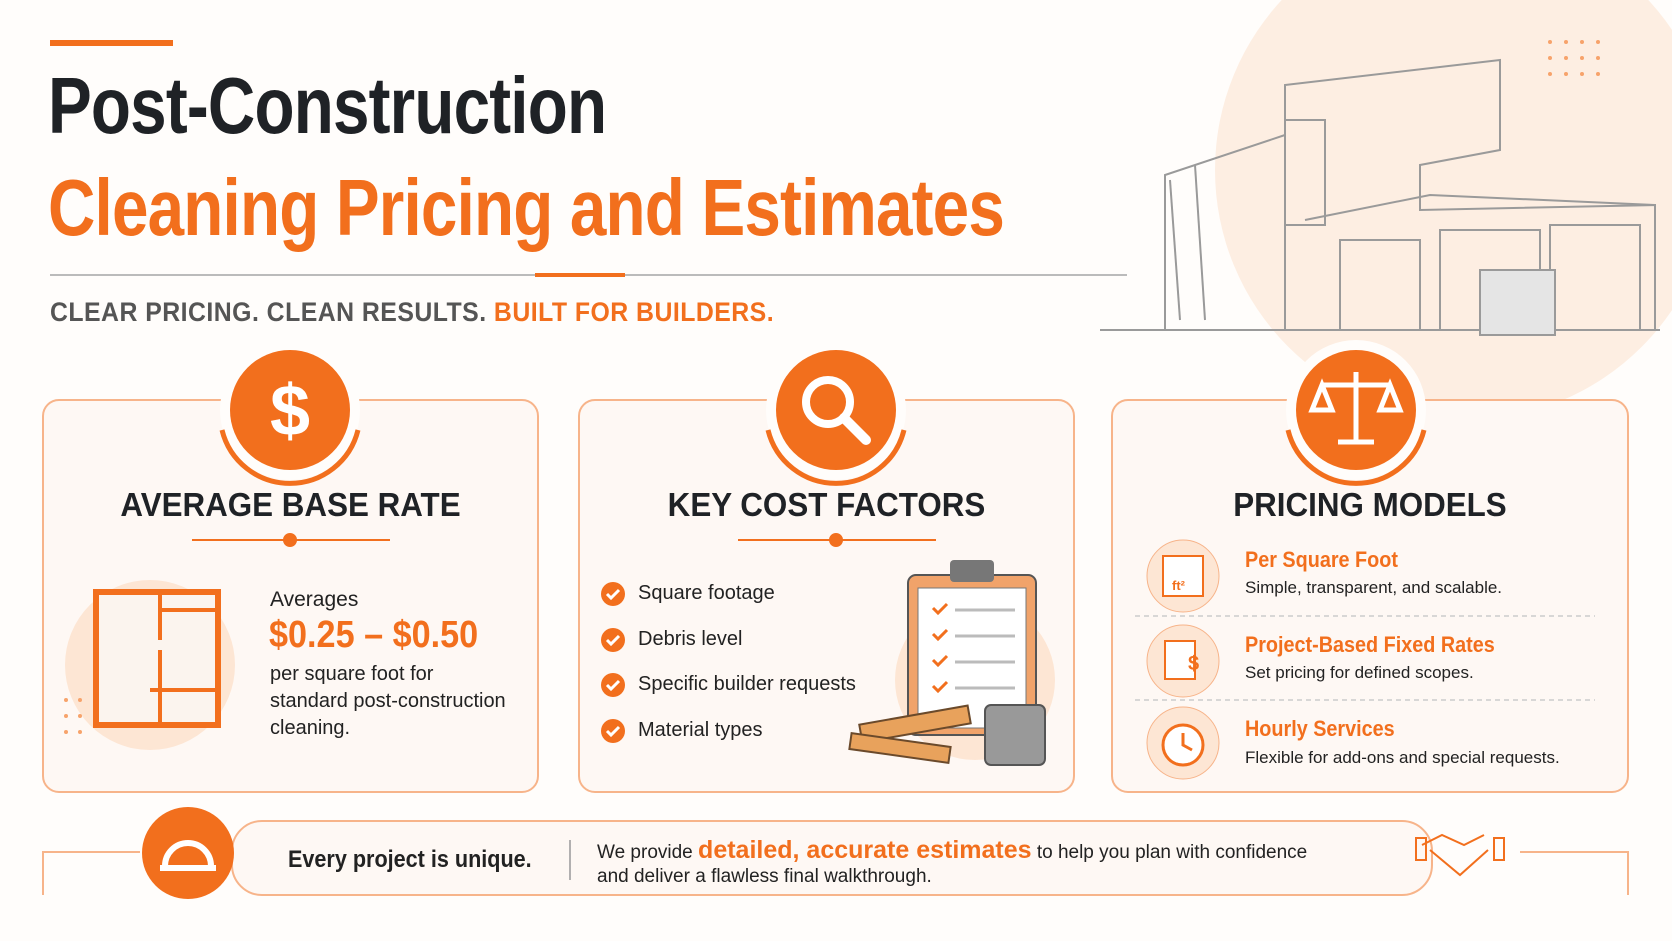 The image size is (1672, 941). I want to click on card-icons: $, so click(823, 413).